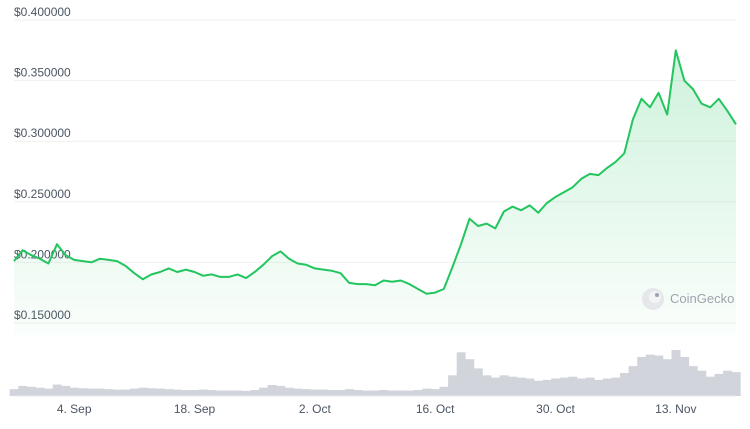 The height and width of the screenshot is (429, 750). Describe the element at coordinates (555, 409) in the screenshot. I see `x-tick-label: 30. Oct` at that location.